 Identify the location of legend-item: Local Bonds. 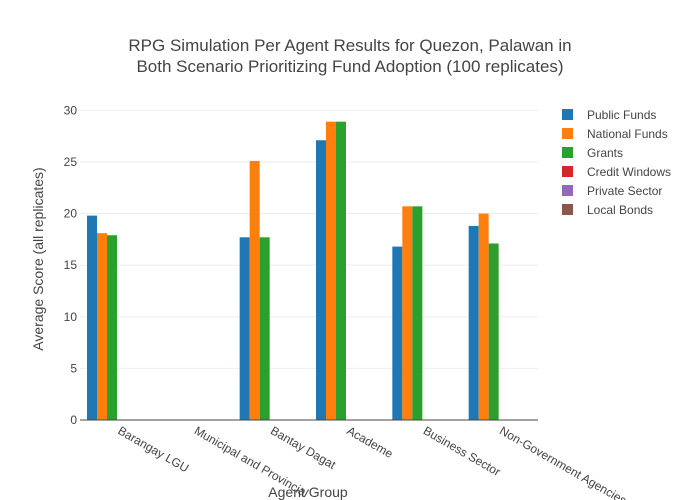
(607, 210).